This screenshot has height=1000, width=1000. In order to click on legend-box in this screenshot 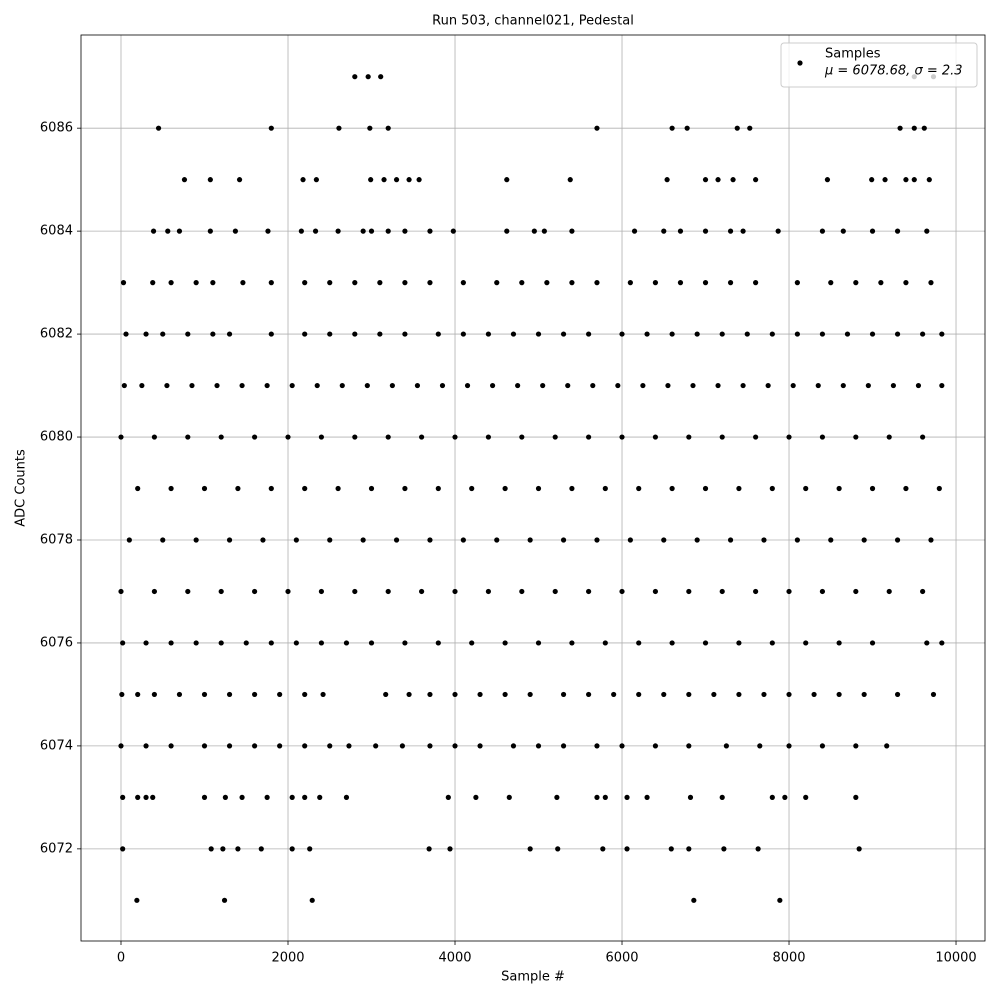, I will do `click(879, 65)`.